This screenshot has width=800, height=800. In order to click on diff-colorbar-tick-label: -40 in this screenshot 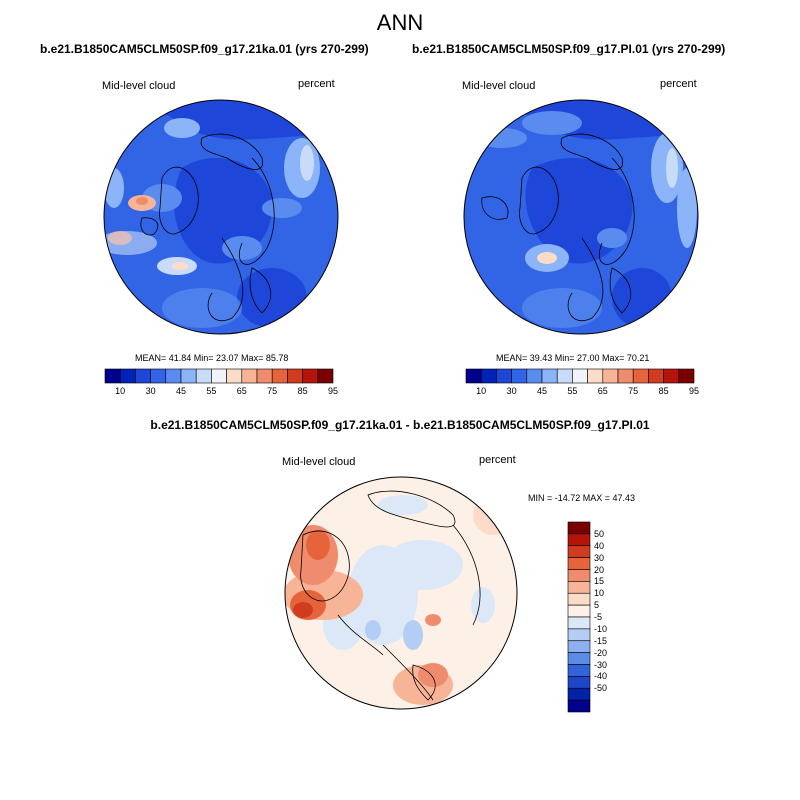, I will do `click(601, 676)`.